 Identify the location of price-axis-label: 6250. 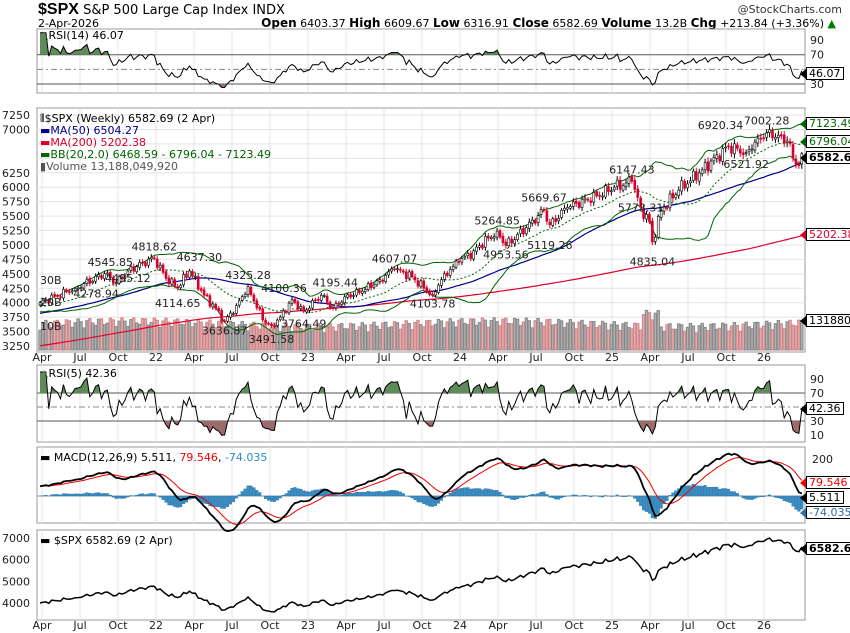
(16, 173).